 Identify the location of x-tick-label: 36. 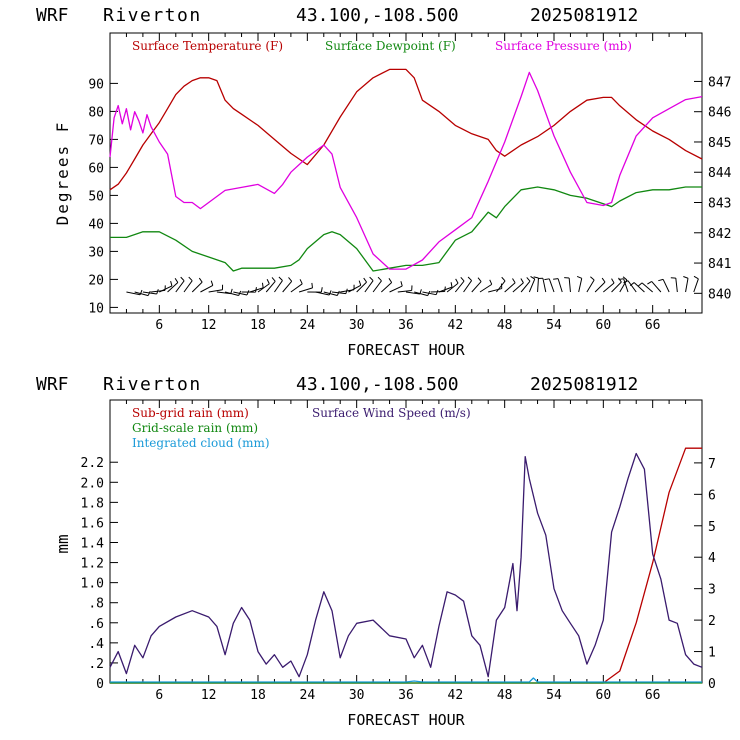
(406, 325).